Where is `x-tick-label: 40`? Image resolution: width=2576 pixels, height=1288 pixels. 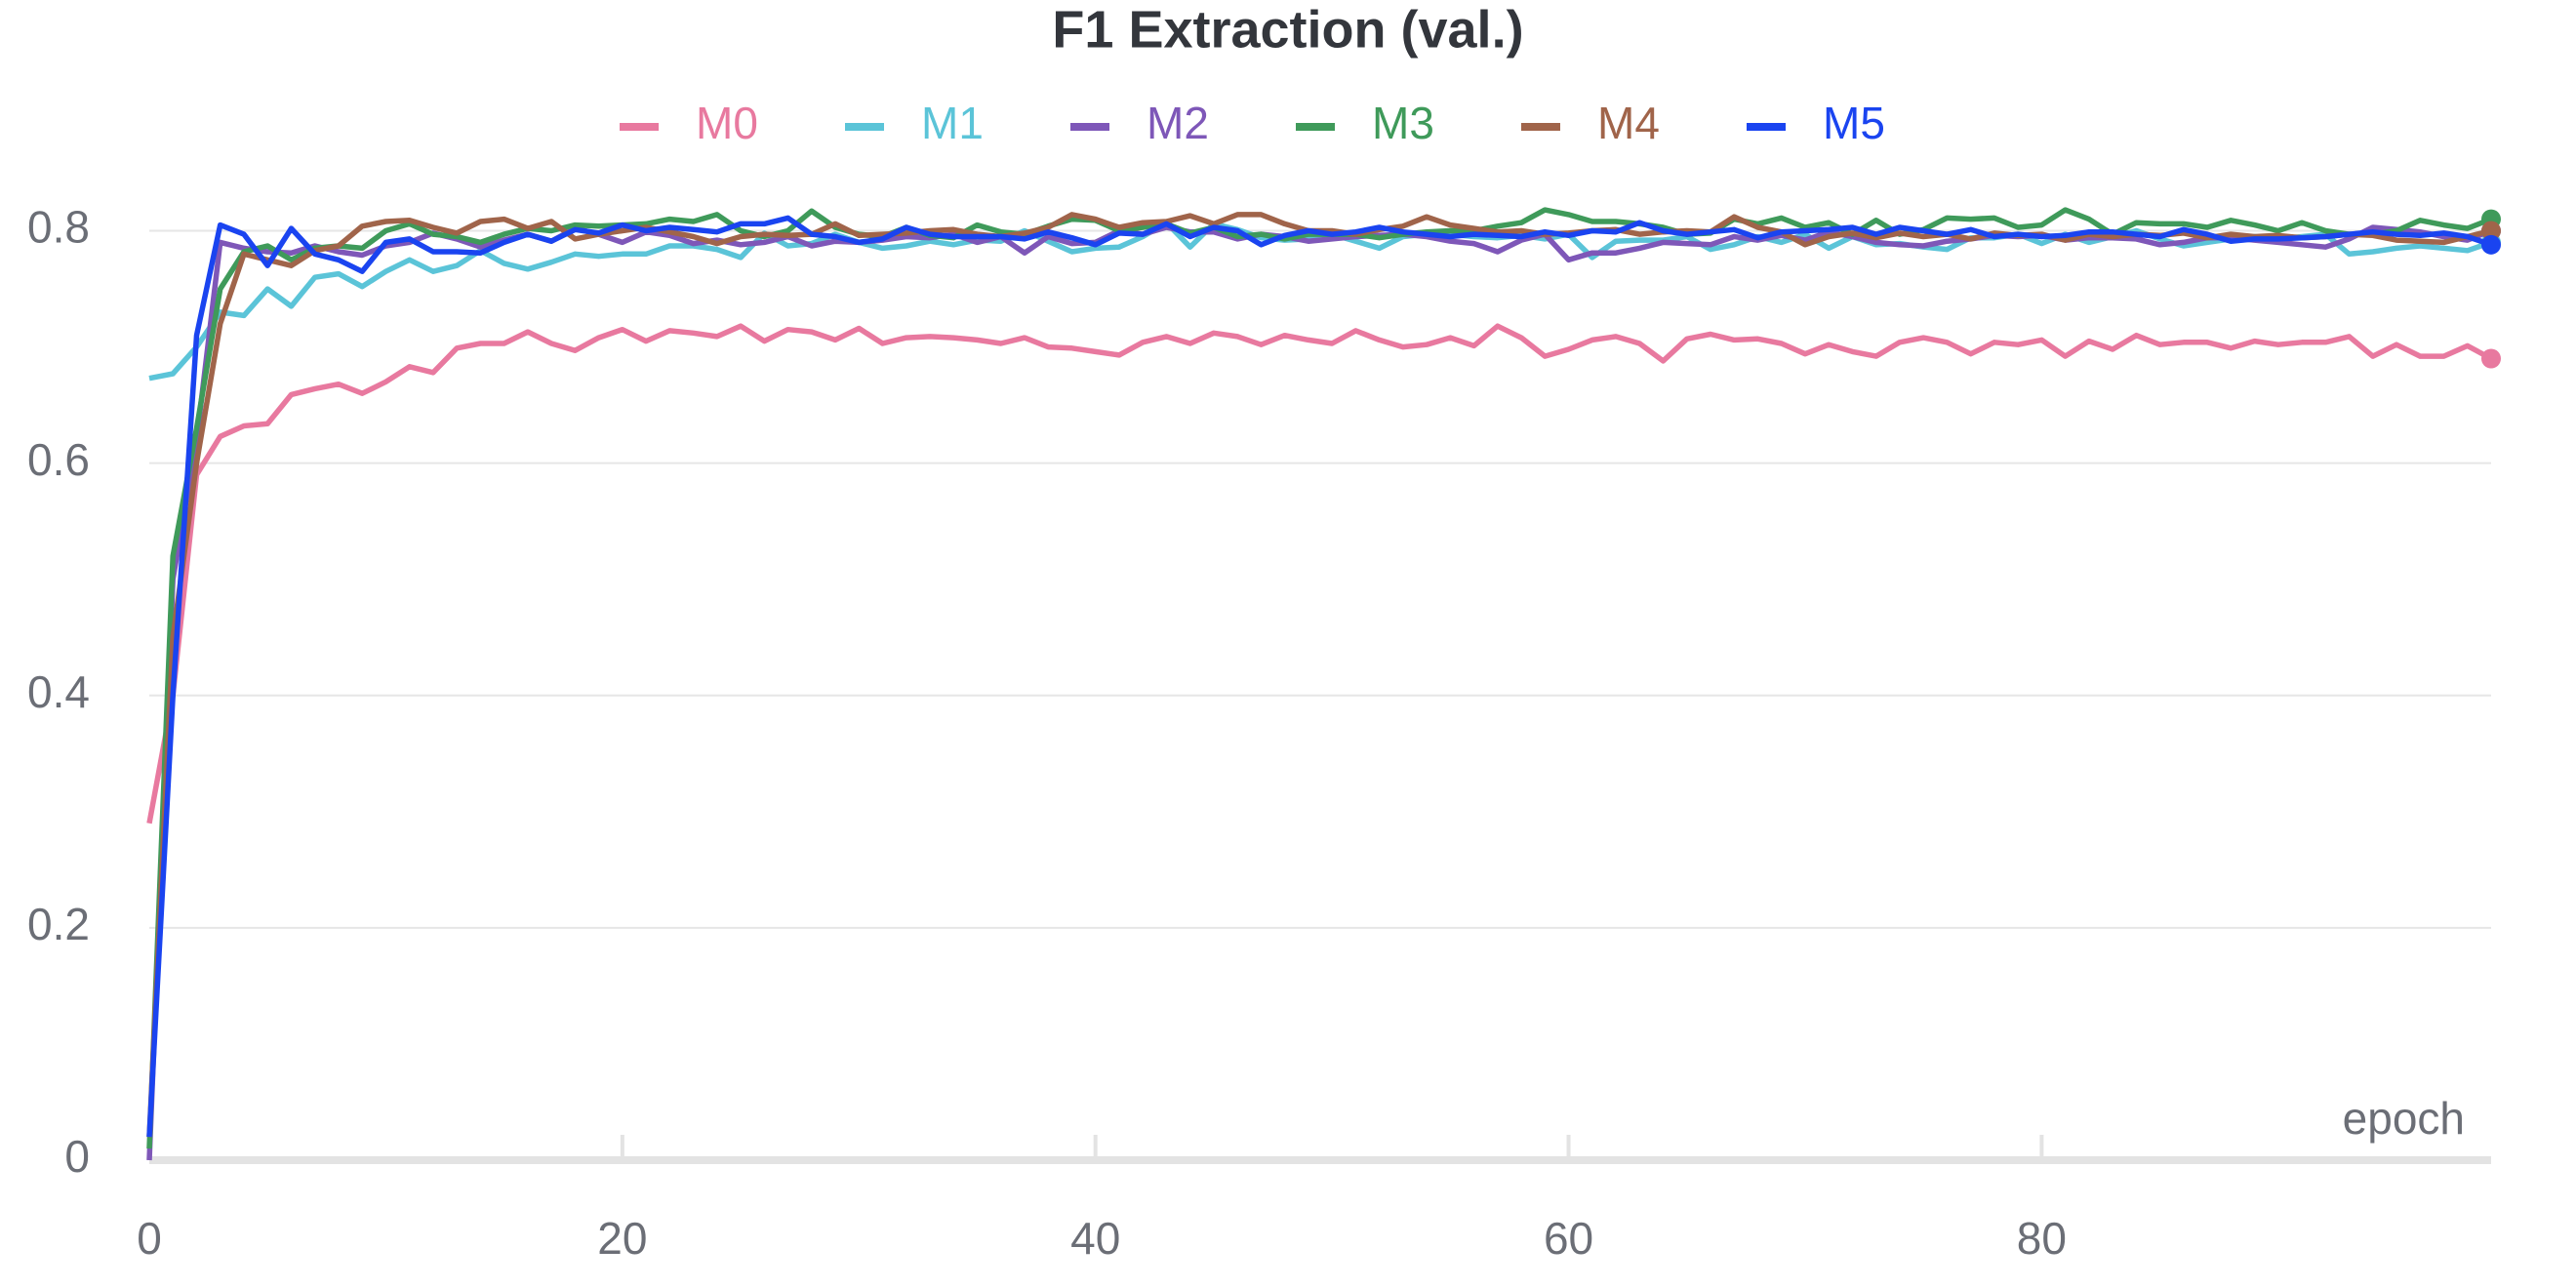 x-tick-label: 40 is located at coordinates (1095, 1238).